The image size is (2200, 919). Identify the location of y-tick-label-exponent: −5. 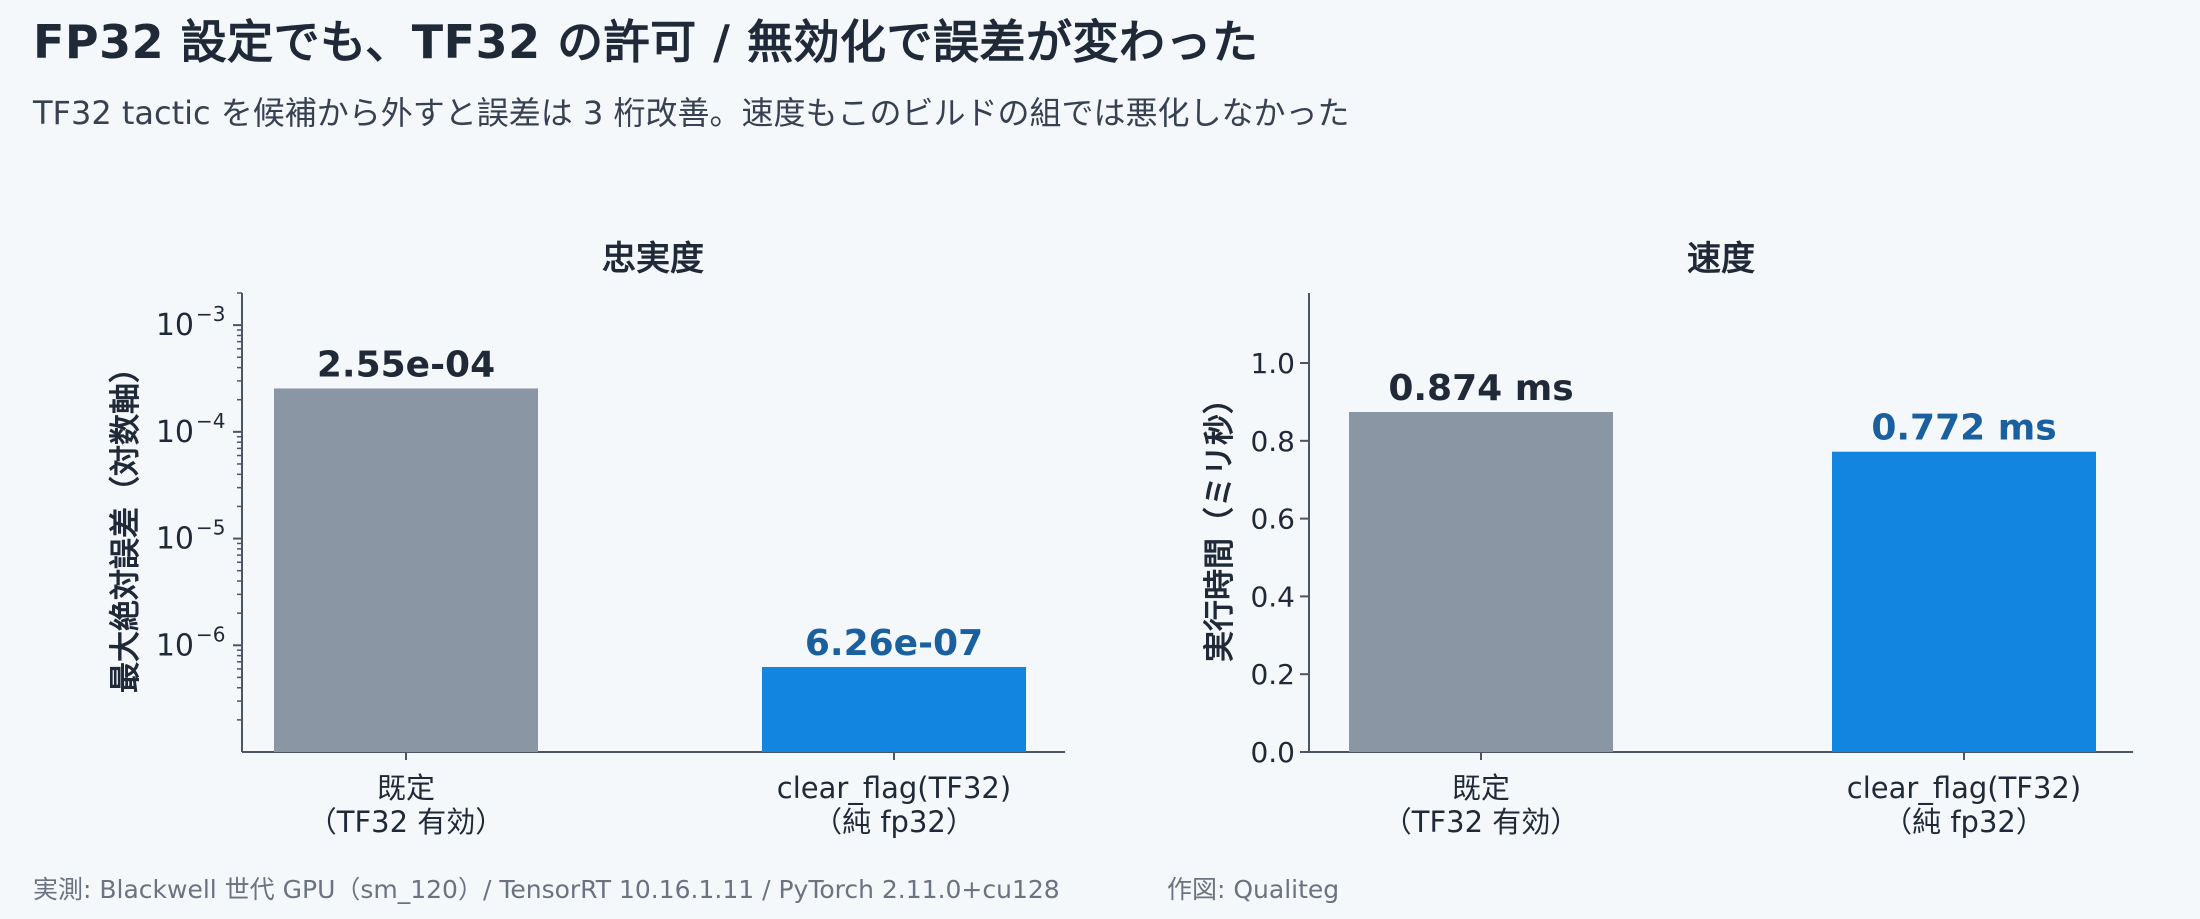
(210, 528).